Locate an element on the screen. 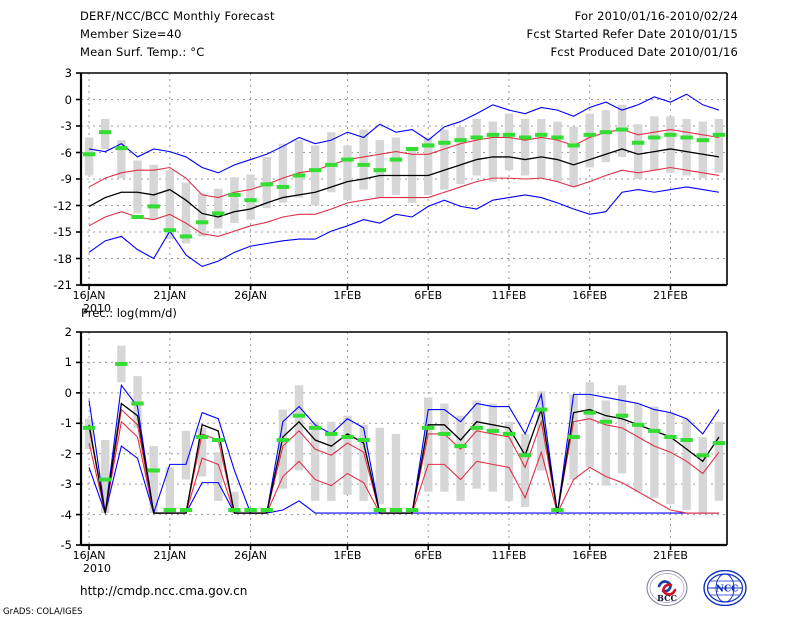 The image size is (800, 618). bcc-logo-icon: BCC is located at coordinates (667, 588).